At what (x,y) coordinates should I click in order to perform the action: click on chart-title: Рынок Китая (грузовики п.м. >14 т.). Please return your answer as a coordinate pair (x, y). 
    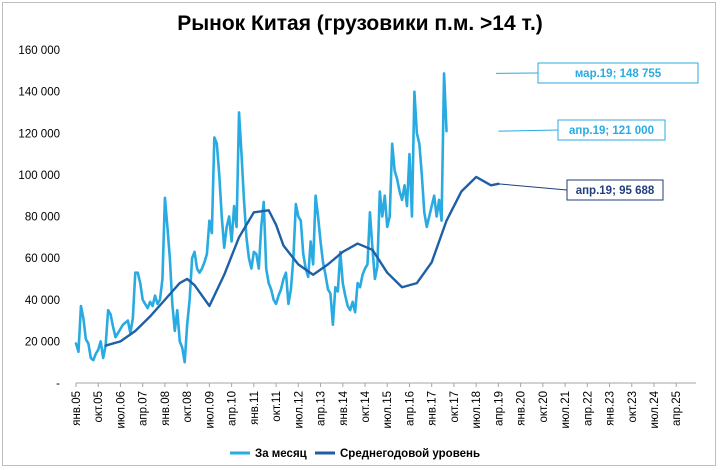
    Looking at the image, I should click on (360, 23).